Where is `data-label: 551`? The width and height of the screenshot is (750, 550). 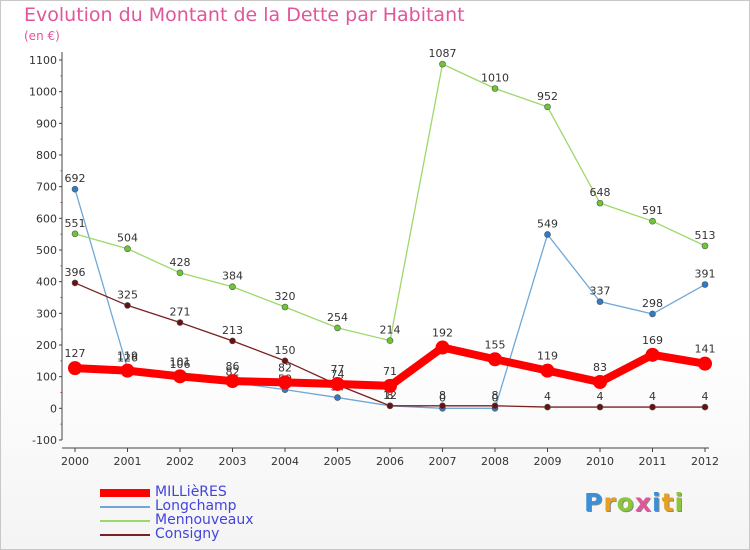 data-label: 551 is located at coordinates (75, 223).